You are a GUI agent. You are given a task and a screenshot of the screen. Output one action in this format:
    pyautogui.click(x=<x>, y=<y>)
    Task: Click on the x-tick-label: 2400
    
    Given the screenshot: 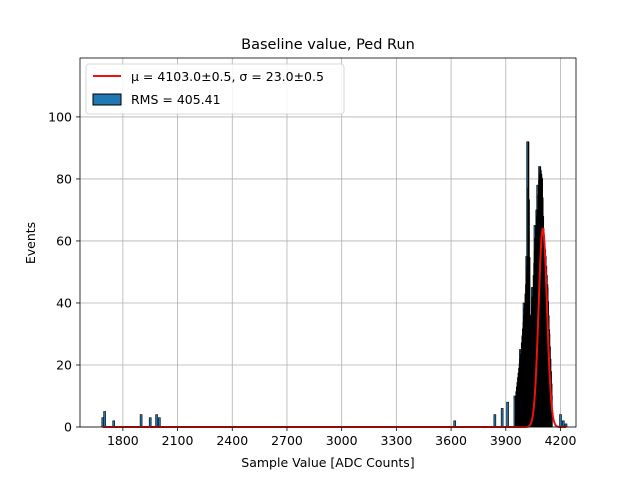 What is the action you would take?
    pyautogui.click(x=232, y=440)
    